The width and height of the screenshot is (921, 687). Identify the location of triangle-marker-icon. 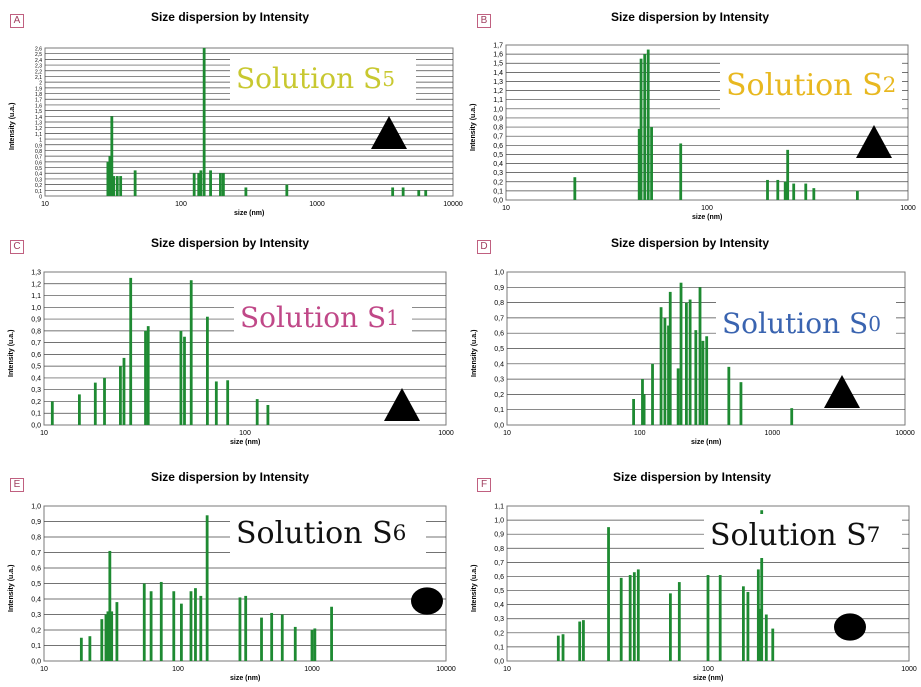
(842, 391).